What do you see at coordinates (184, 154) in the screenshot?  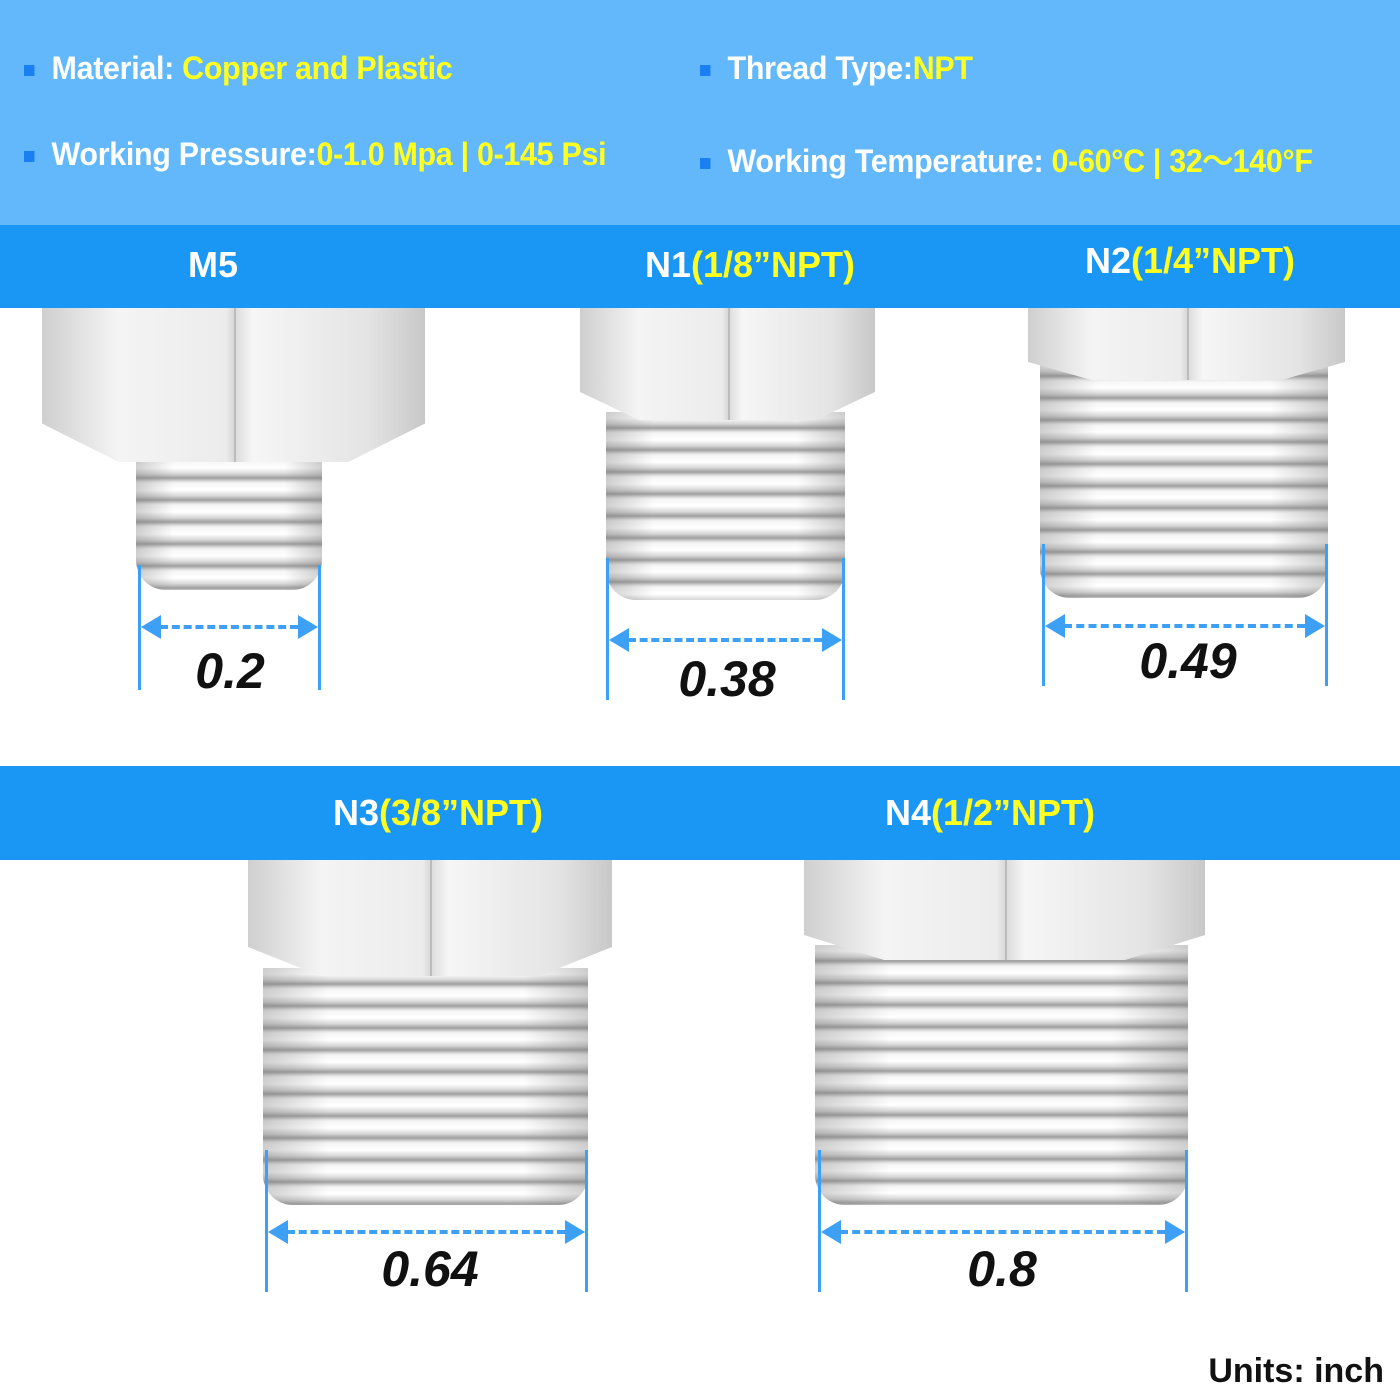 I see `spec-label: Working Pressure:` at bounding box center [184, 154].